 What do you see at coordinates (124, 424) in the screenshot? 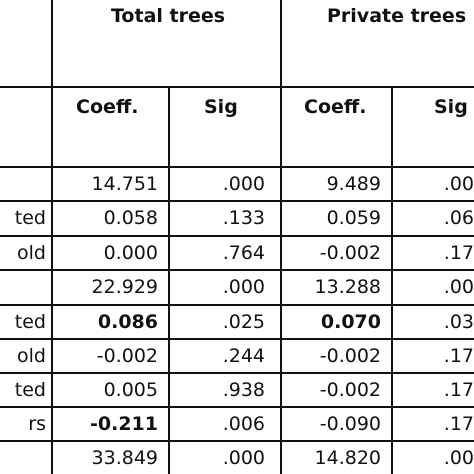
I see `coefficient-cell: -0.211` at bounding box center [124, 424].